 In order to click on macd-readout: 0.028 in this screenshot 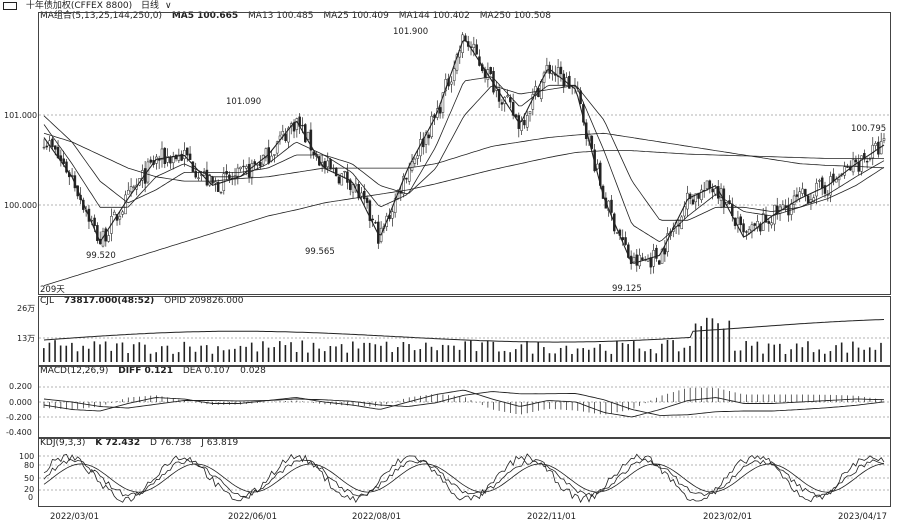, I will do `click(253, 371)`.